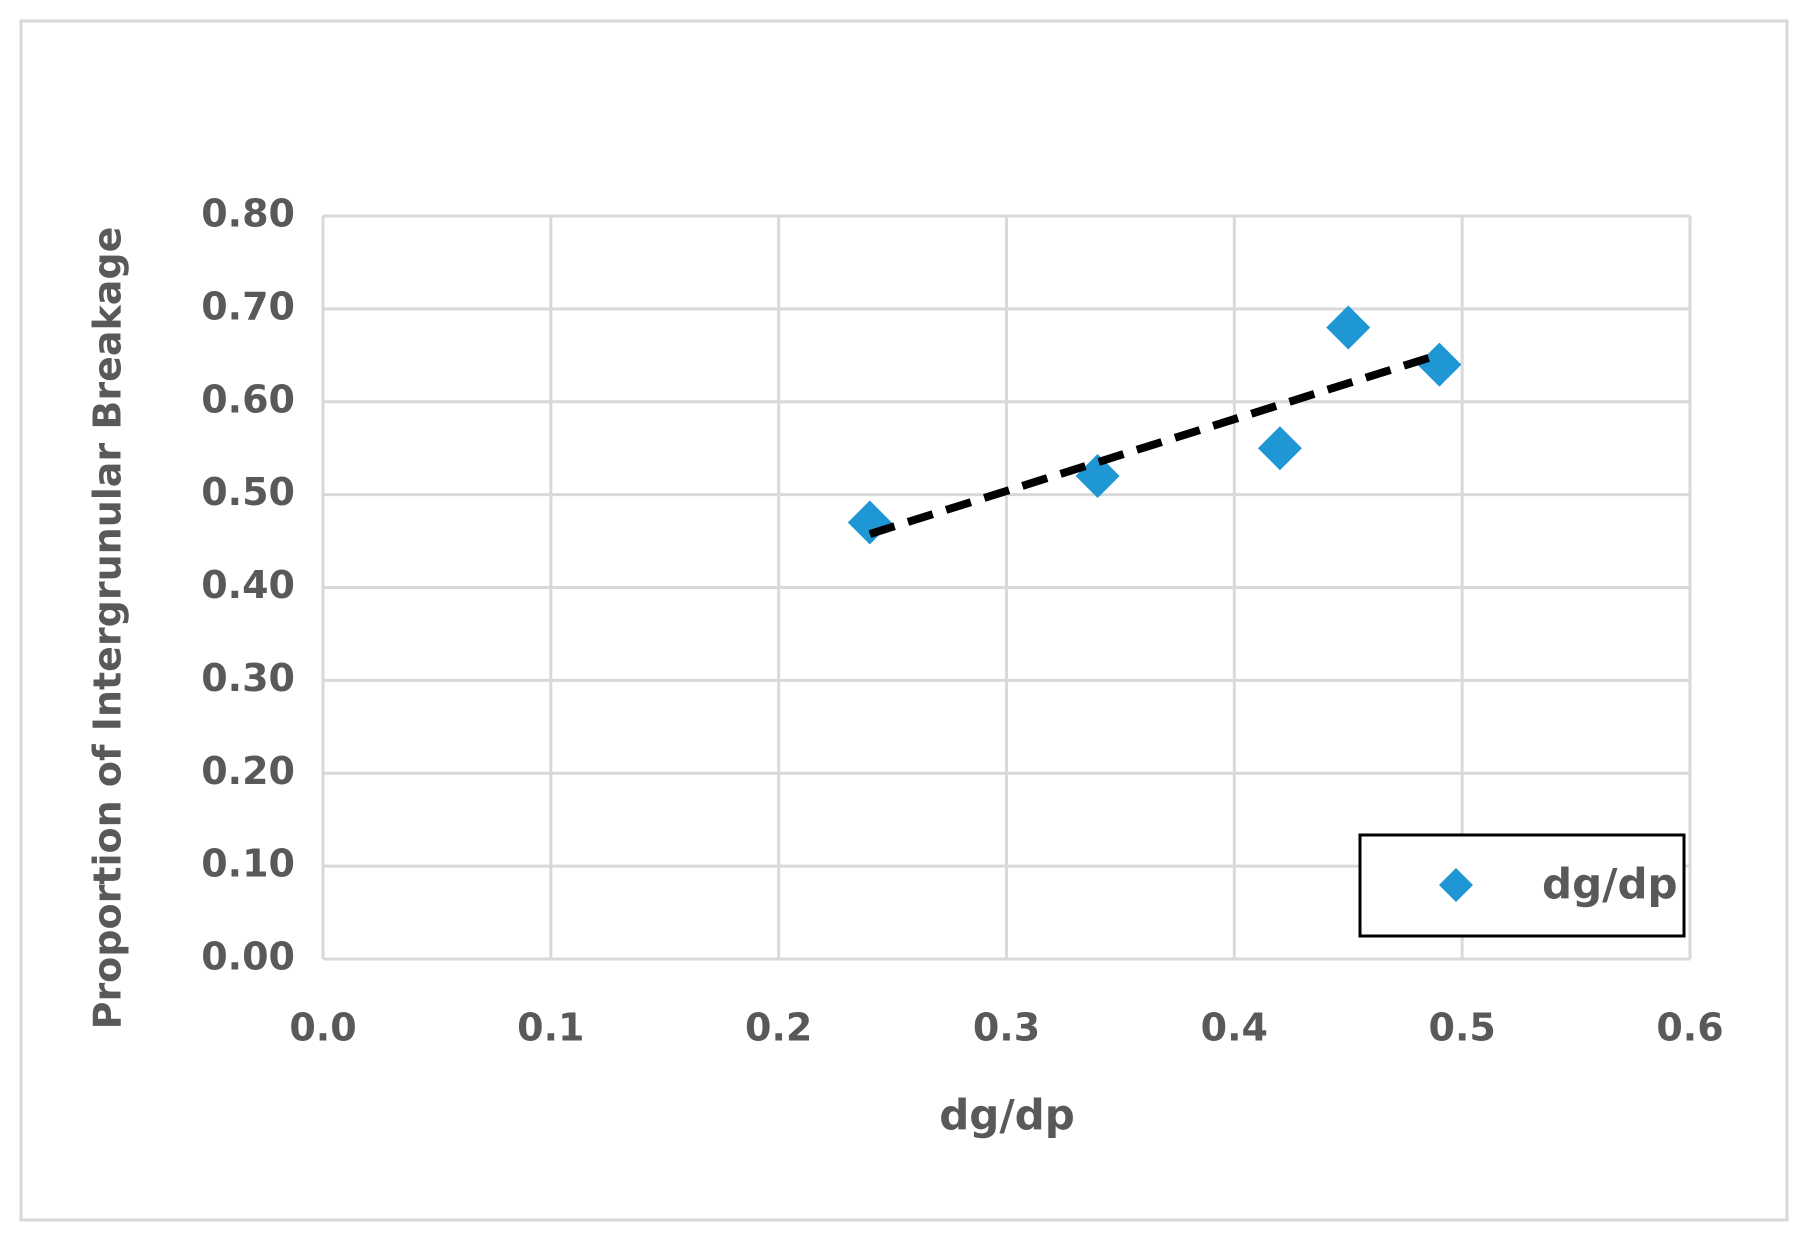 The image size is (1808, 1247). What do you see at coordinates (1154, 444) in the screenshot?
I see `trendline` at bounding box center [1154, 444].